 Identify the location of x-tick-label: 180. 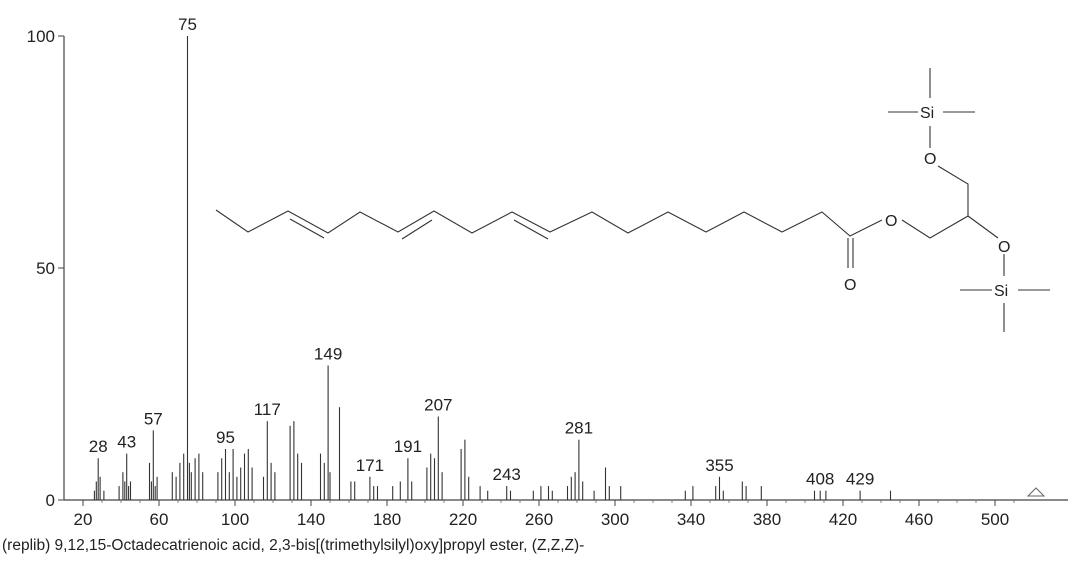
(387, 519).